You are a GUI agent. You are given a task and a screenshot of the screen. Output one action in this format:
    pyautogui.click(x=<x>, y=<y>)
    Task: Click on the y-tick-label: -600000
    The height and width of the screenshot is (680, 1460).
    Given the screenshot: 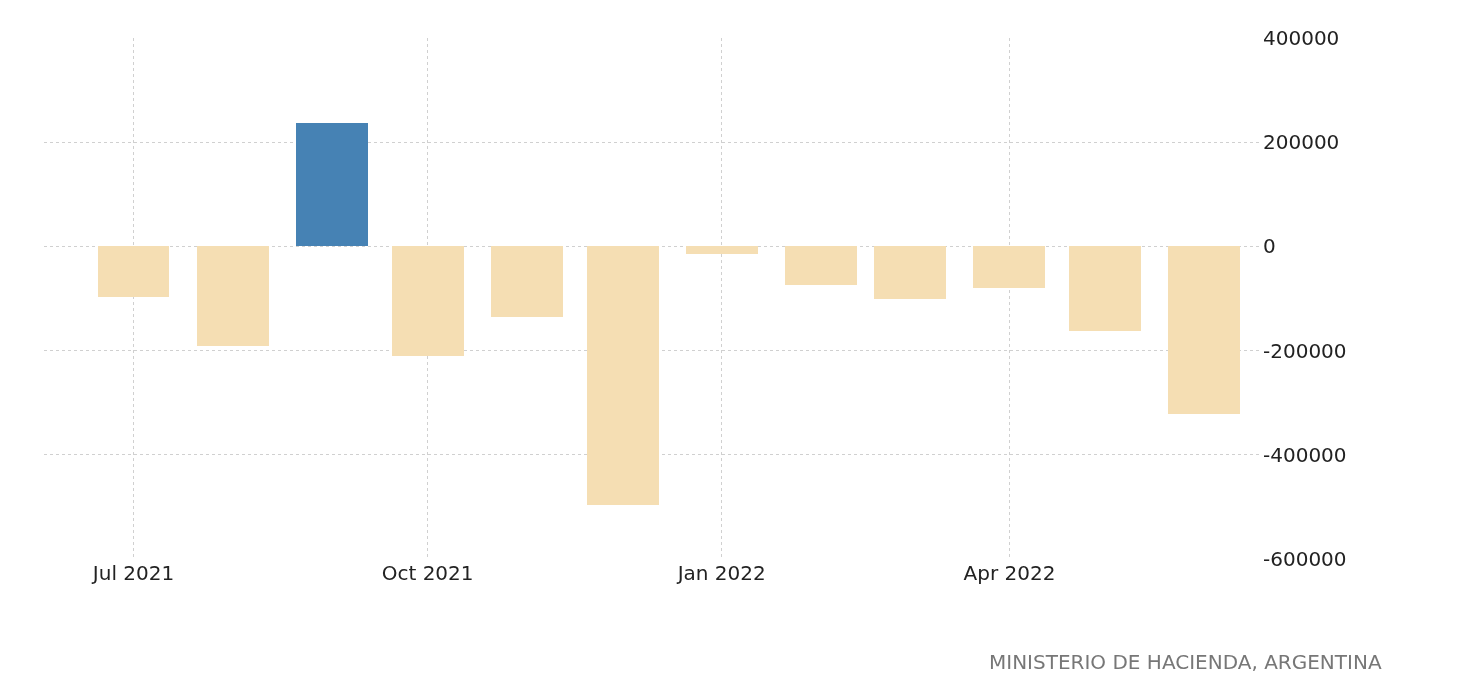 What is the action you would take?
    pyautogui.click(x=1305, y=559)
    